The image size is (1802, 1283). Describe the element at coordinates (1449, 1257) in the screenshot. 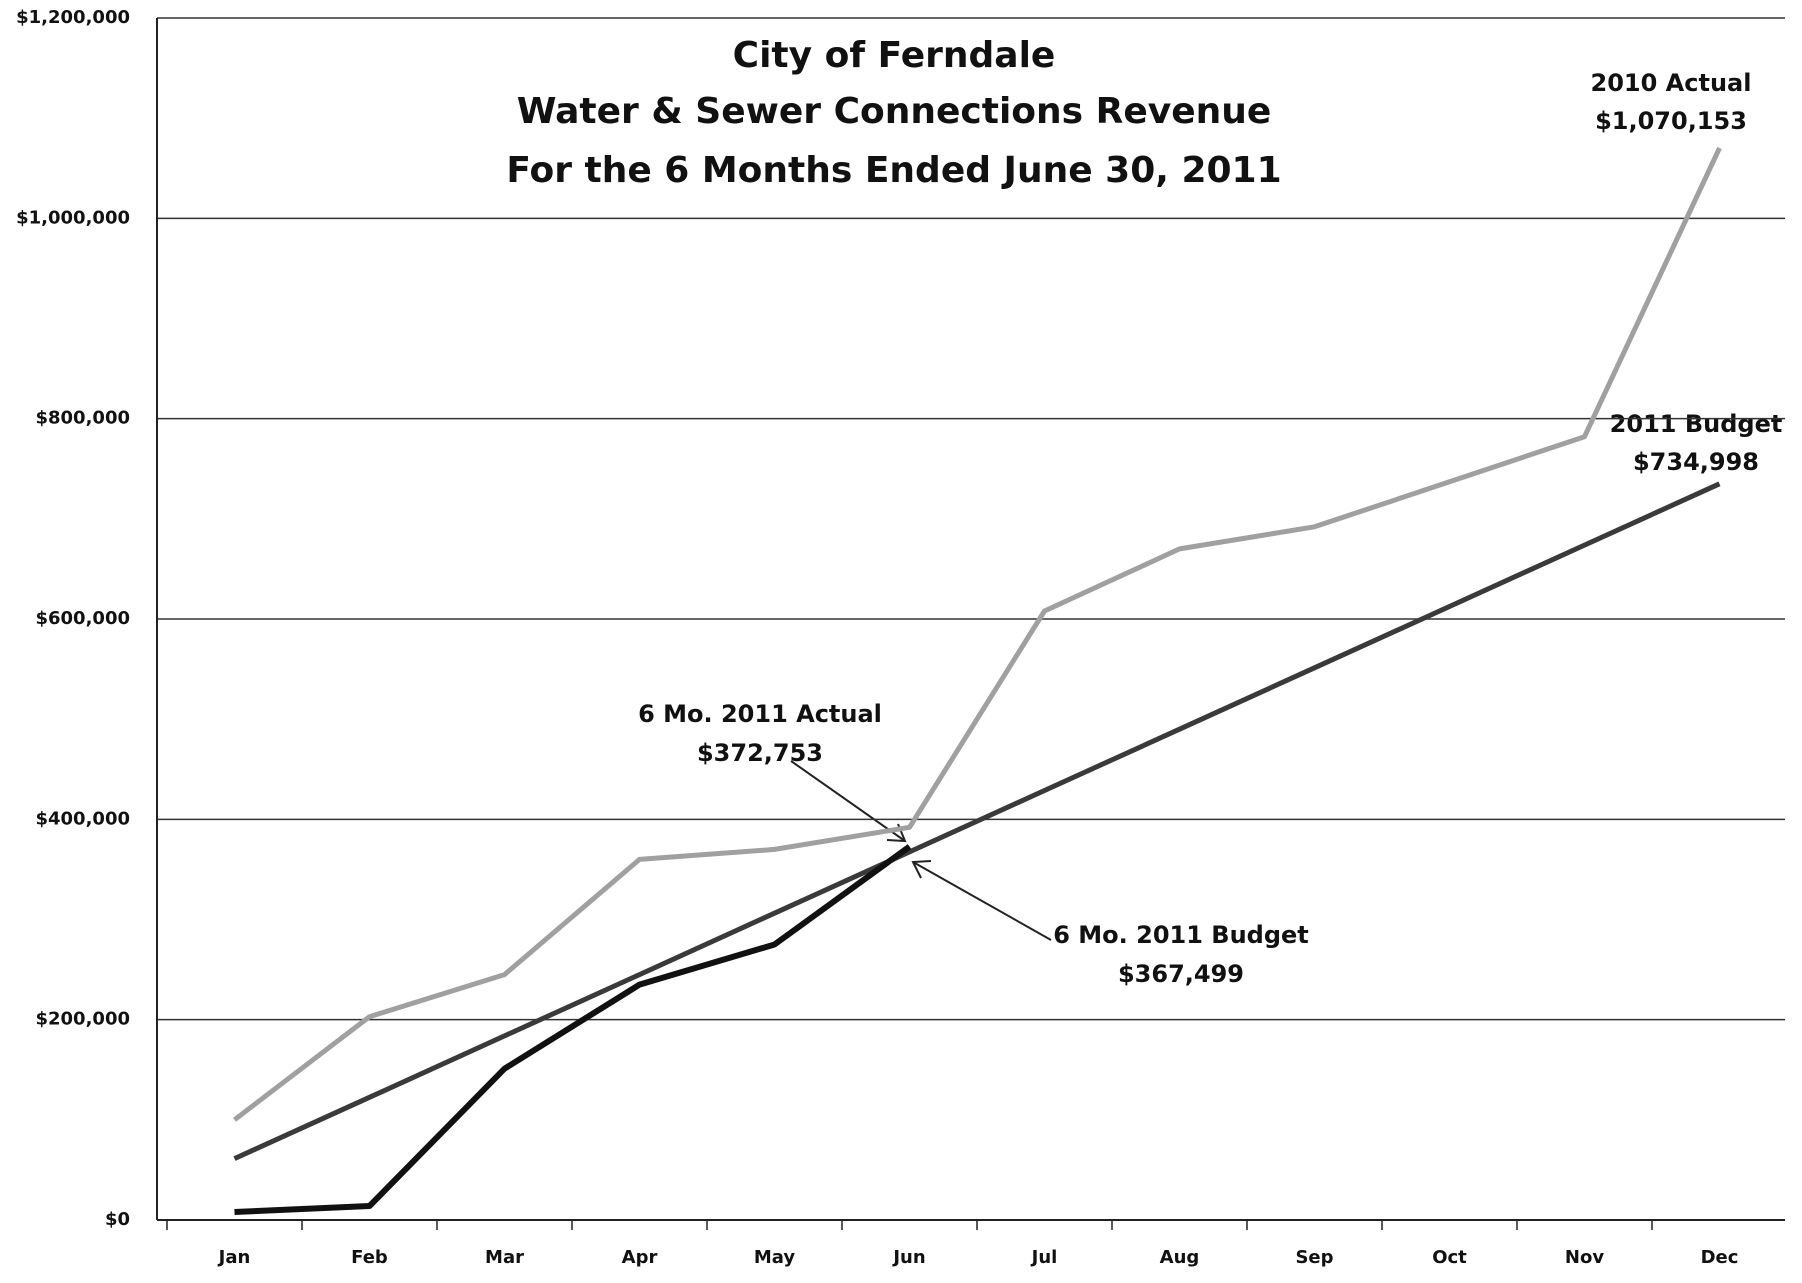

I see `x-tick-label: Oct` at that location.